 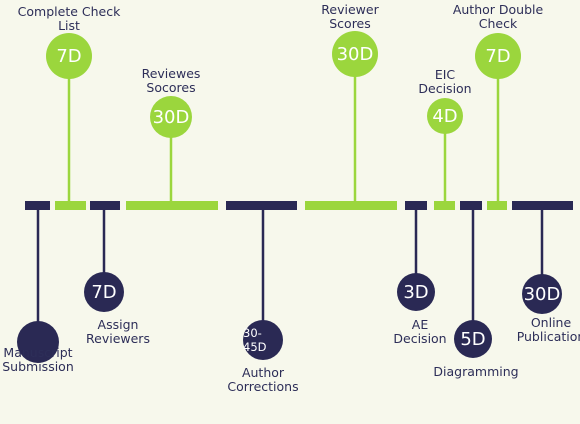 What do you see at coordinates (38, 366) in the screenshot?
I see `step-label-line: Submission` at bounding box center [38, 366].